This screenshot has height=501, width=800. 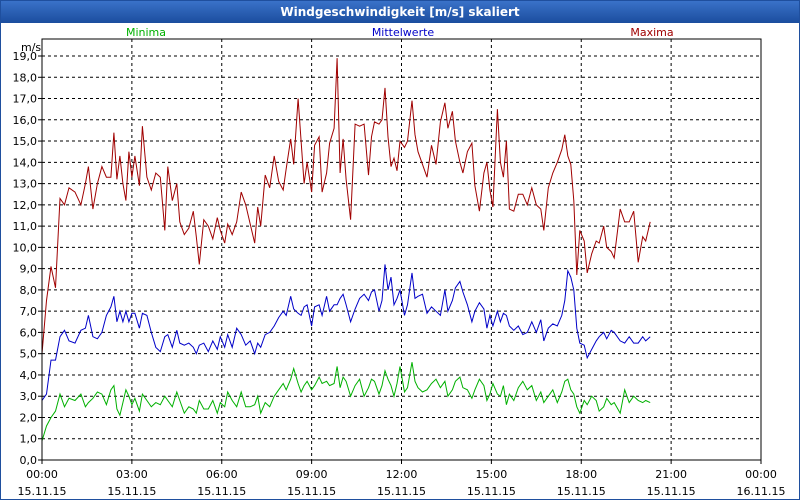 I want to click on x-tick-time-label: 03:00, so click(x=132, y=474).